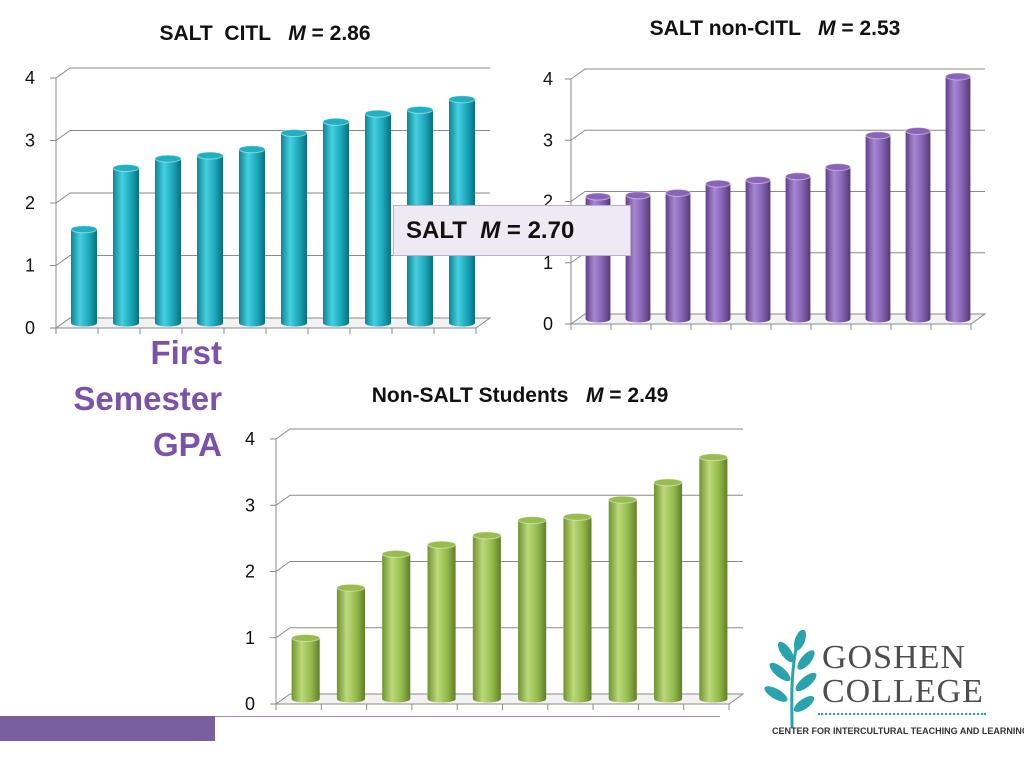 This screenshot has height=768, width=1024. Describe the element at coordinates (548, 263) in the screenshot. I see `chart-1-tick-label: 1` at that location.